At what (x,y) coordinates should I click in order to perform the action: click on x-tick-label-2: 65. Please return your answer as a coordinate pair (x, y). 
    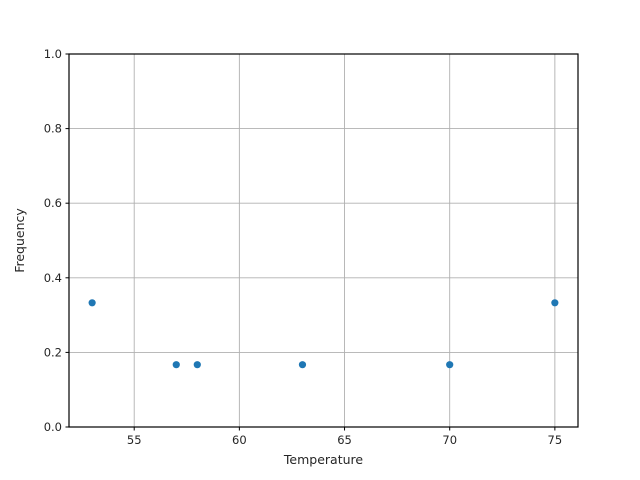
    Looking at the image, I should click on (344, 440).